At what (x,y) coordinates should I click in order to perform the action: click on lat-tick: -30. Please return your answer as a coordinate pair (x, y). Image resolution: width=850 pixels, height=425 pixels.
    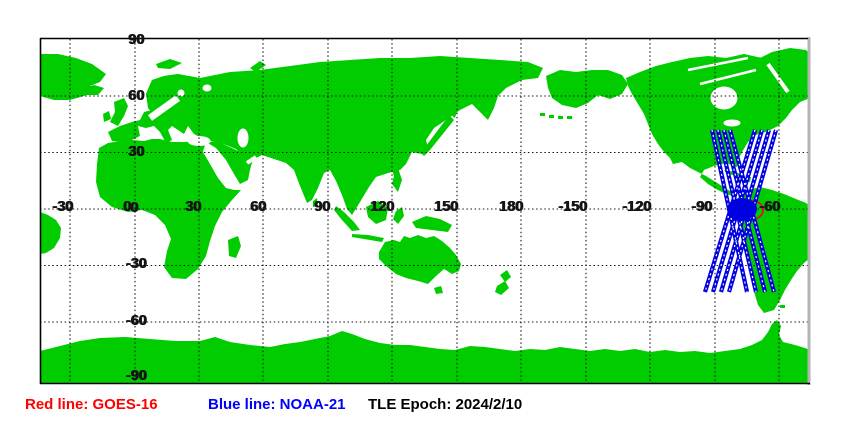
    Looking at the image, I should click on (136, 264).